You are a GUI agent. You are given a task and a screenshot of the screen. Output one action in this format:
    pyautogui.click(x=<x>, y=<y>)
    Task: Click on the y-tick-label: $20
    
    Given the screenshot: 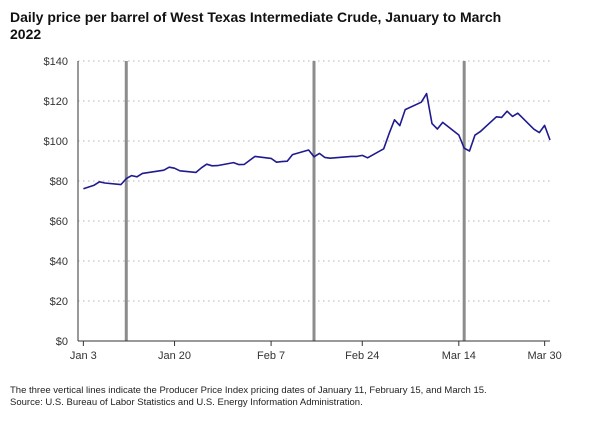 What is the action you would take?
    pyautogui.click(x=59, y=302)
    